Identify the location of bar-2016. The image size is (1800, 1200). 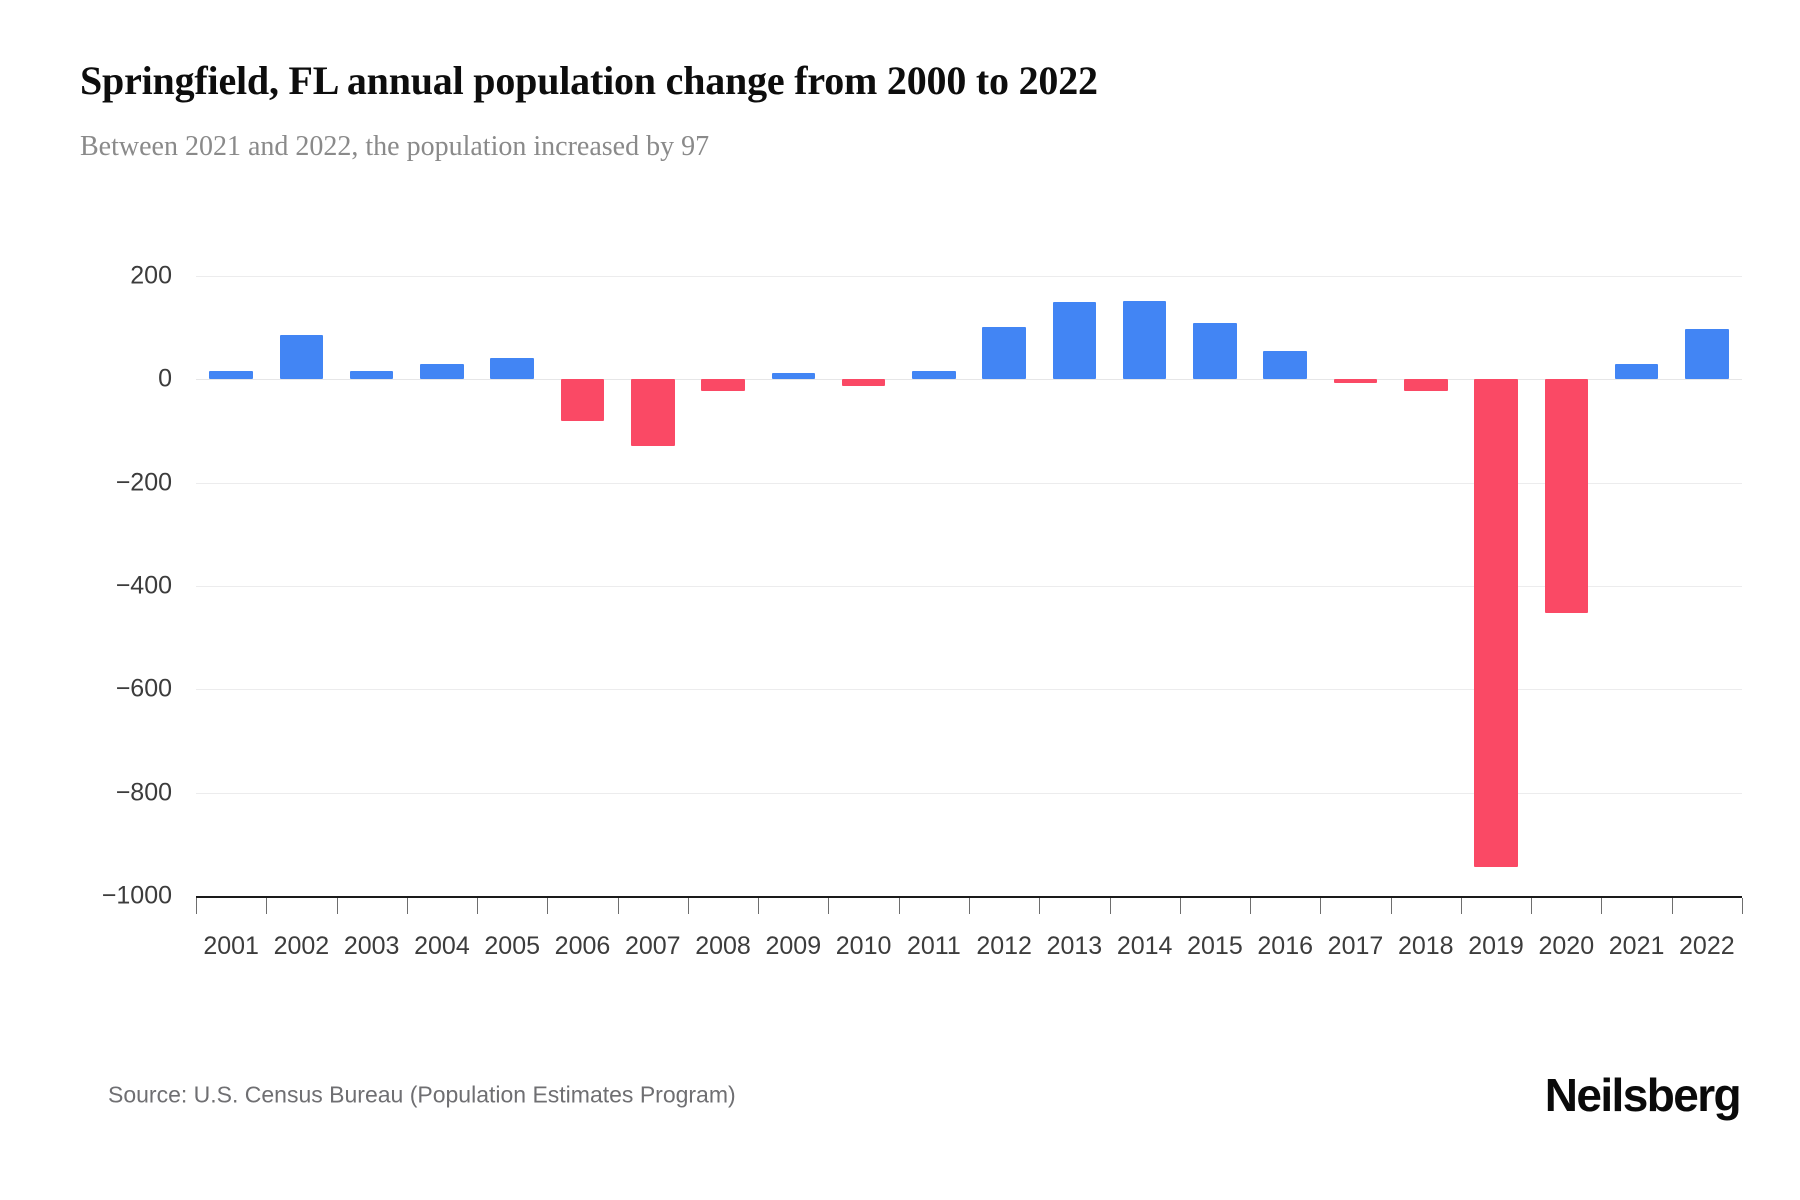
(1285, 365).